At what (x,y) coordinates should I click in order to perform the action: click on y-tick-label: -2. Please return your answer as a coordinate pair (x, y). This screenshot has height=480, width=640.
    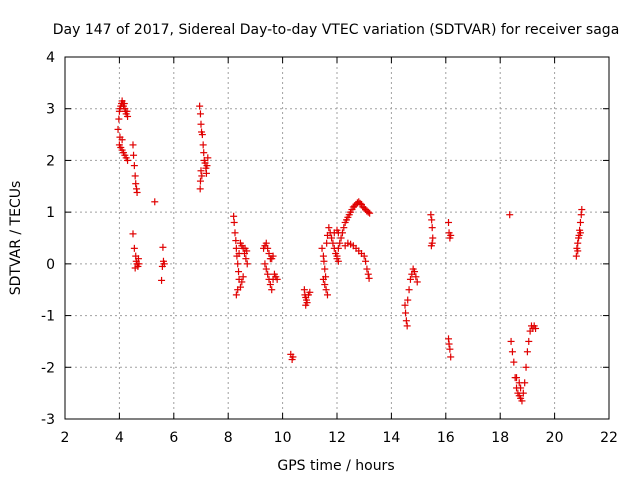
    Looking at the image, I should click on (48, 368).